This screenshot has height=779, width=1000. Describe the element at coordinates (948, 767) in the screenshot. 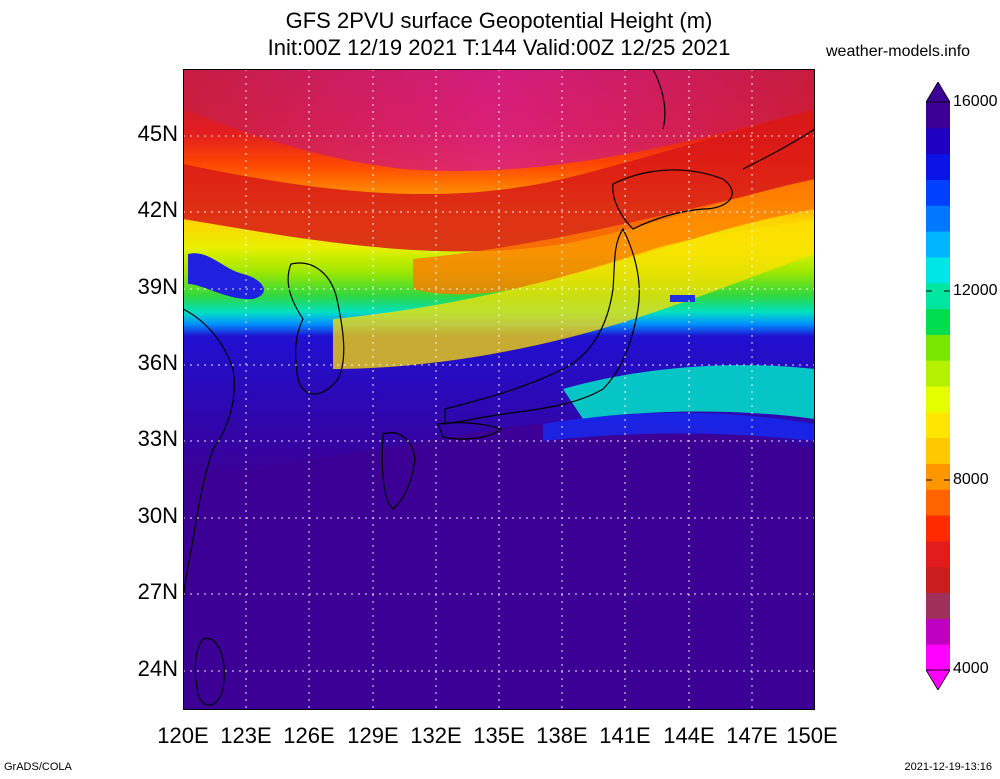

I see `timestamp: 2021-12-19-13:16` at that location.